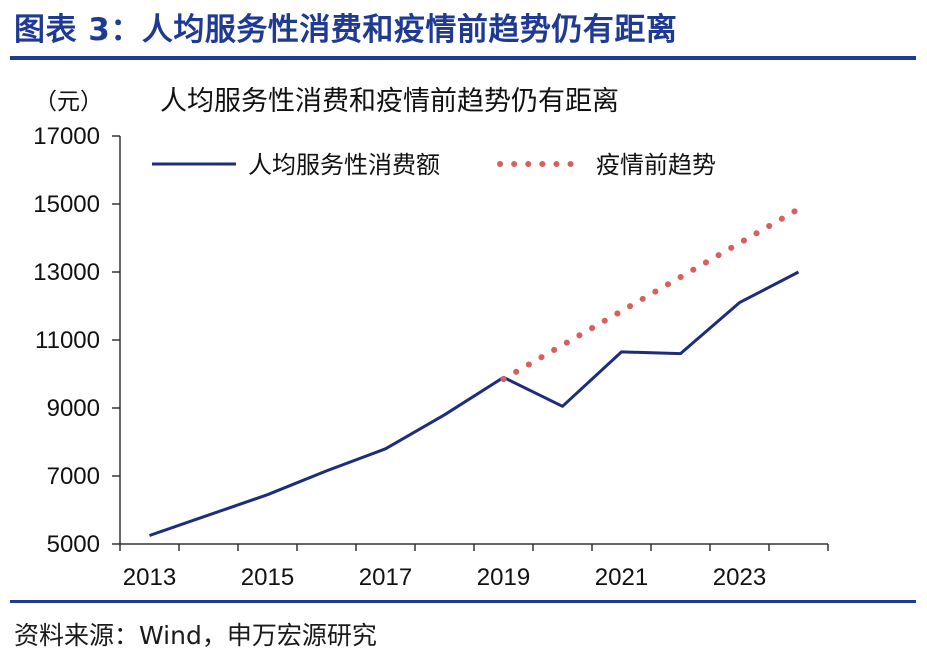 The height and width of the screenshot is (659, 927). I want to click on x-tick-label: 2015, so click(267, 577).